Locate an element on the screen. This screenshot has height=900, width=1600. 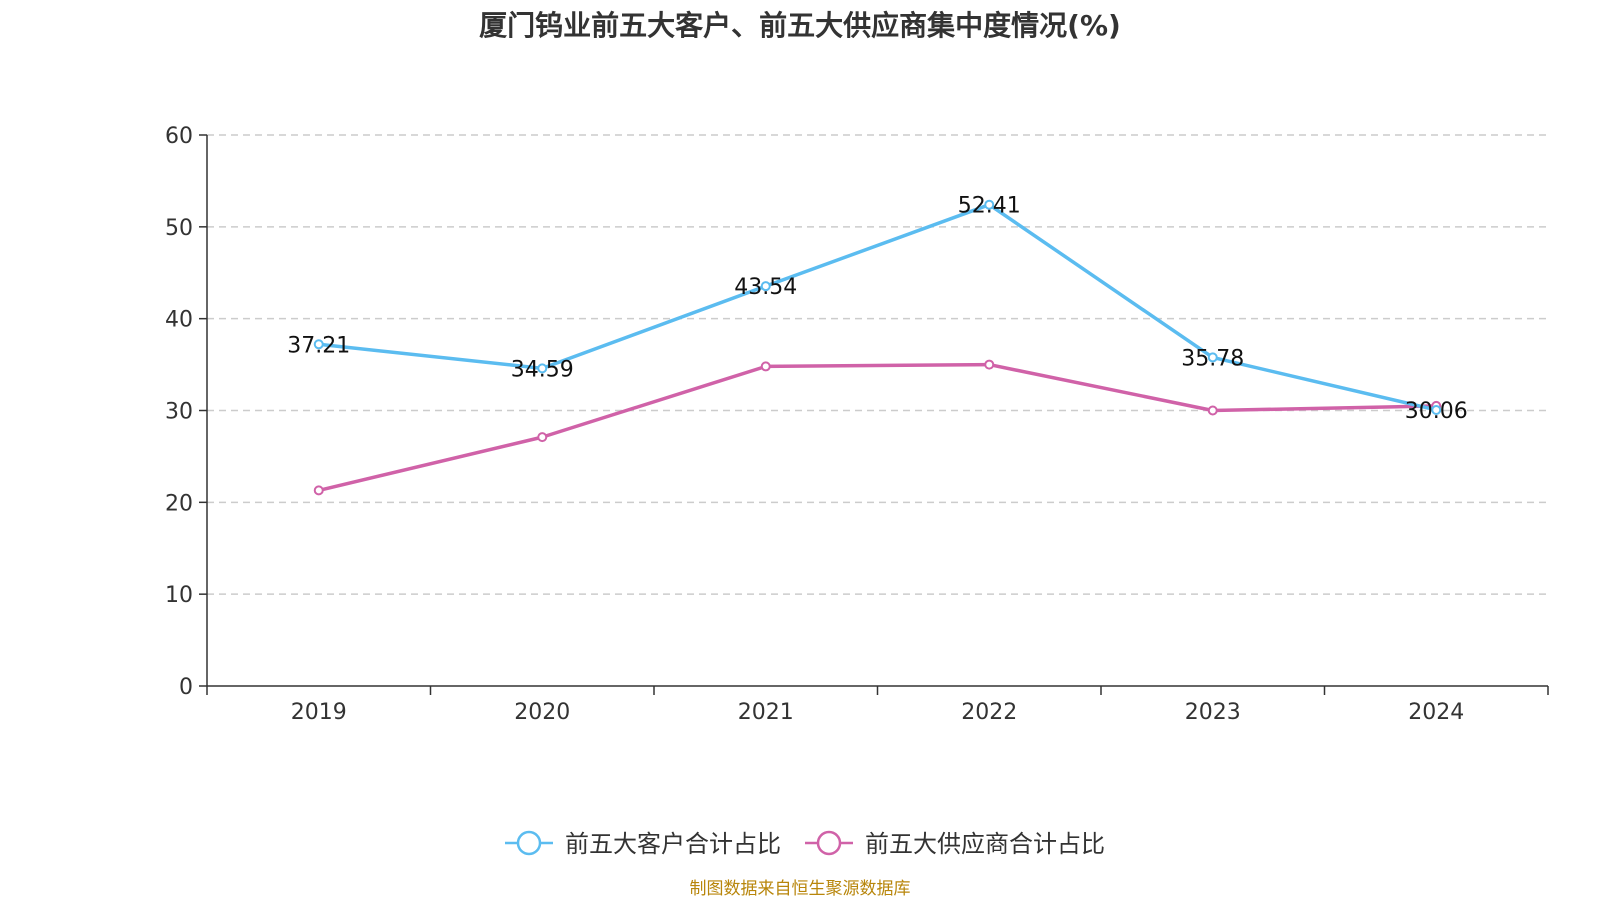
x-tick-label: 2024 is located at coordinates (1436, 712).